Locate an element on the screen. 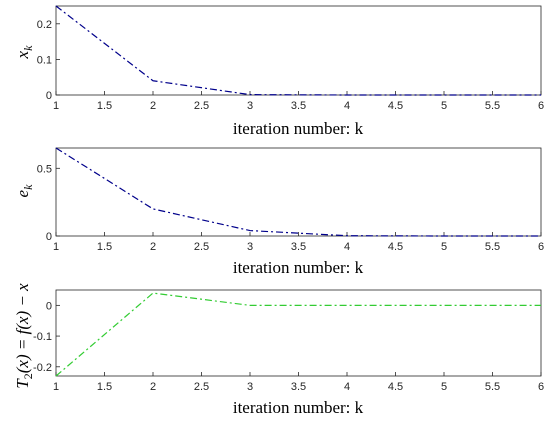 Image resolution: width=550 pixels, height=421 pixels. y-ticks: 00.5 is located at coordinates (48, 203).